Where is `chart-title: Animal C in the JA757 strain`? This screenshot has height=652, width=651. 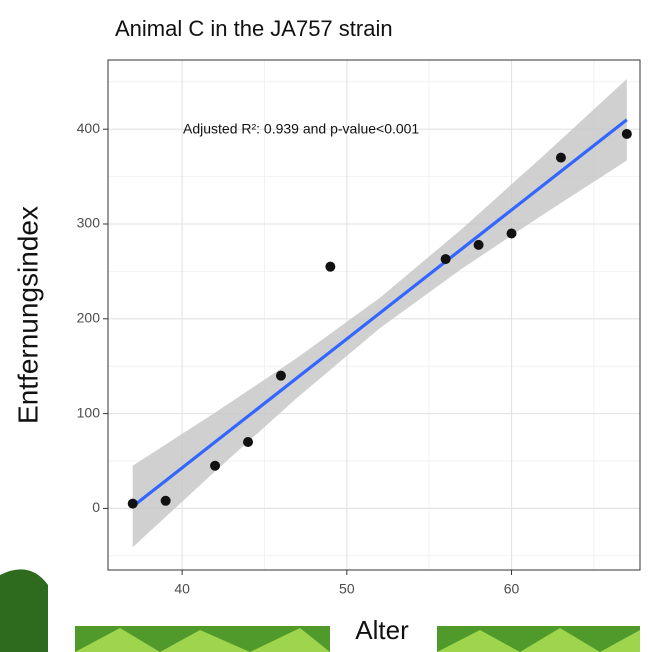 chart-title: Animal C in the JA757 strain is located at coordinates (254, 28).